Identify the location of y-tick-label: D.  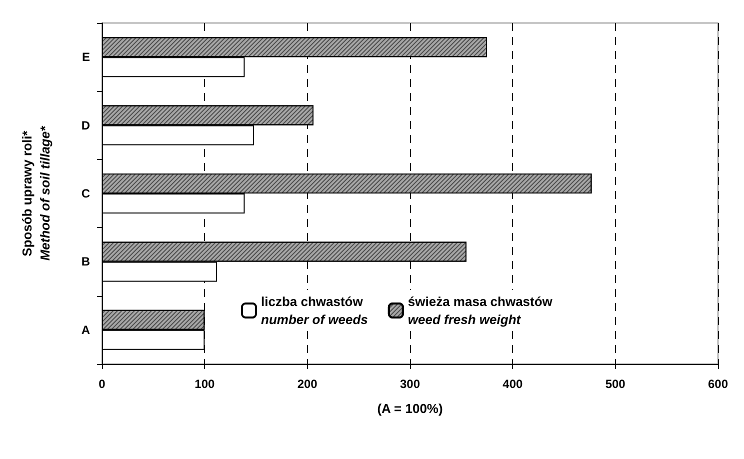
(85, 125).